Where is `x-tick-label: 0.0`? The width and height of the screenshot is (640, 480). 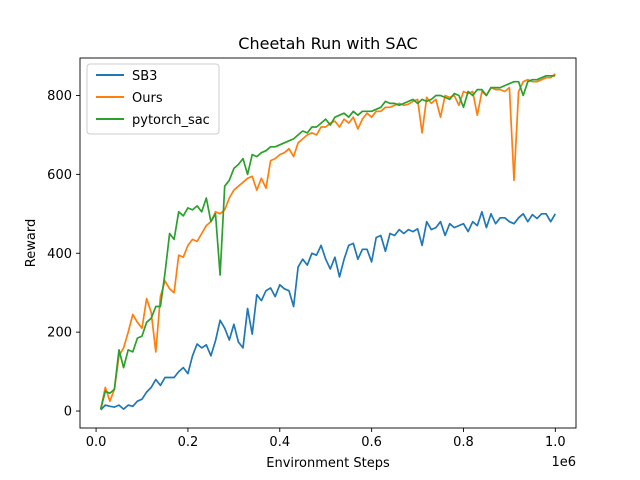 x-tick-label: 0.0 is located at coordinates (96, 442).